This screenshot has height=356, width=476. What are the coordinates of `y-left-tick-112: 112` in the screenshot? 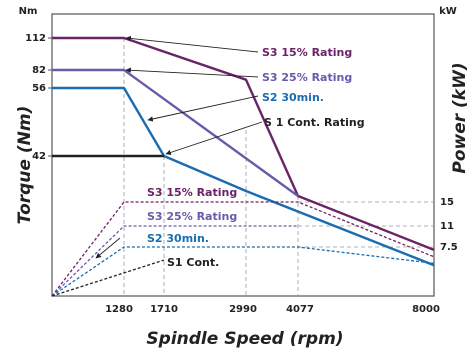 It's located at (35, 38).